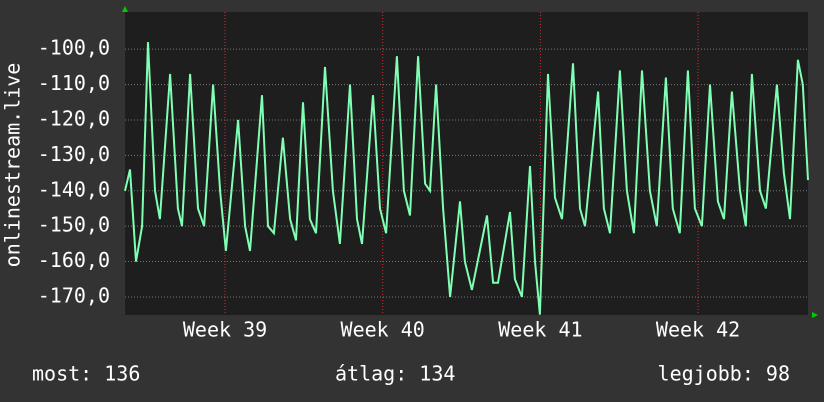 This screenshot has width=824, height=402. Describe the element at coordinates (540, 330) in the screenshot. I see `x-tick-label: Week 41` at that location.